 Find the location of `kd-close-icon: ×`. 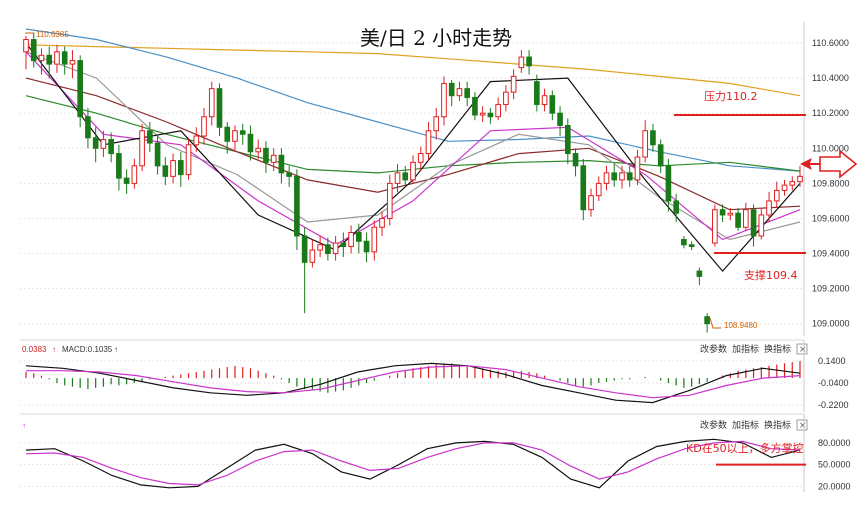

kd-close-icon: × is located at coordinates (803, 426).